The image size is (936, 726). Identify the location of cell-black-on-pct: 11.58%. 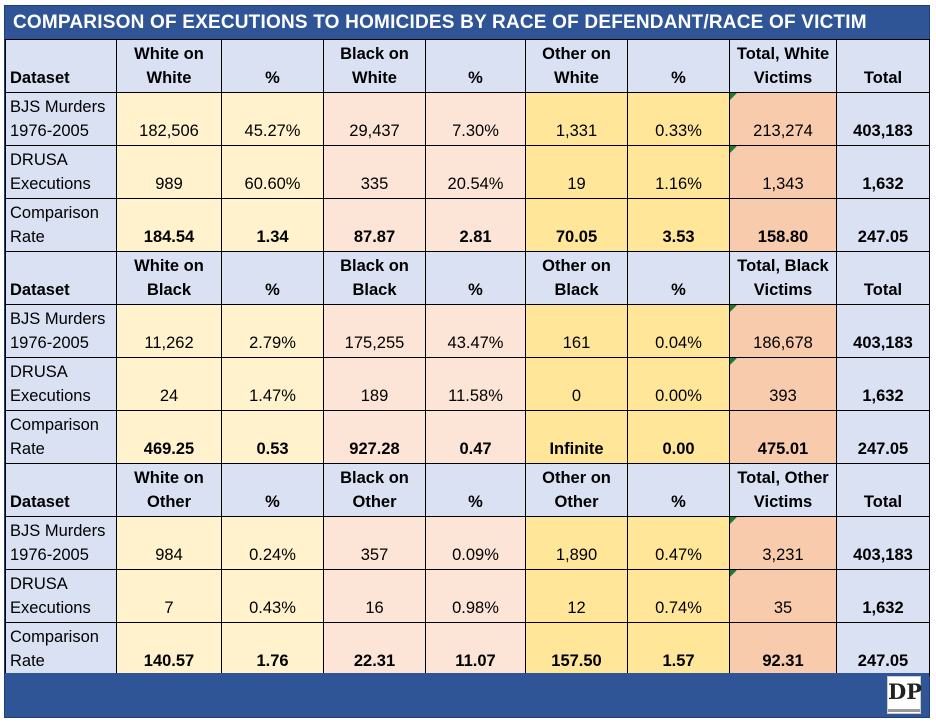
(475, 384).